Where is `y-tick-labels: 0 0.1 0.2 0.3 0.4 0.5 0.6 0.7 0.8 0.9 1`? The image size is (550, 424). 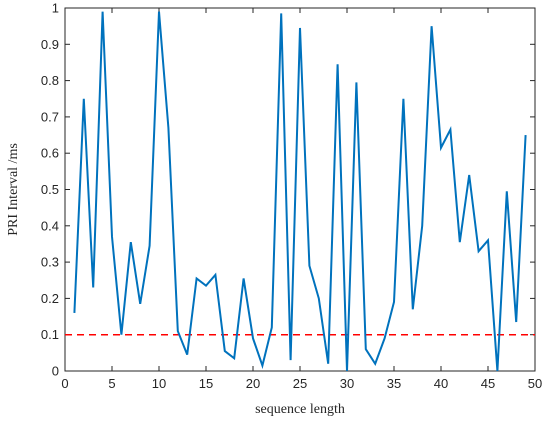 y-tick-labels: 0 0.1 0.2 0.3 0.4 0.5 0.6 0.7 0.8 0.9 1 is located at coordinates (50, 190).